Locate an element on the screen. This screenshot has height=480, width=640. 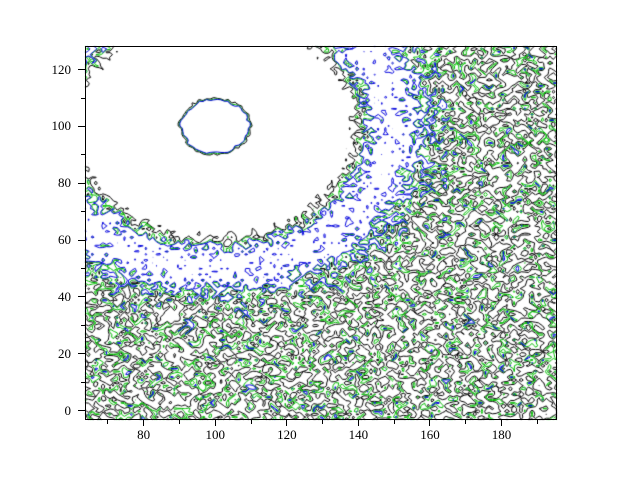
x-tick-label: 160 is located at coordinates (430, 434).